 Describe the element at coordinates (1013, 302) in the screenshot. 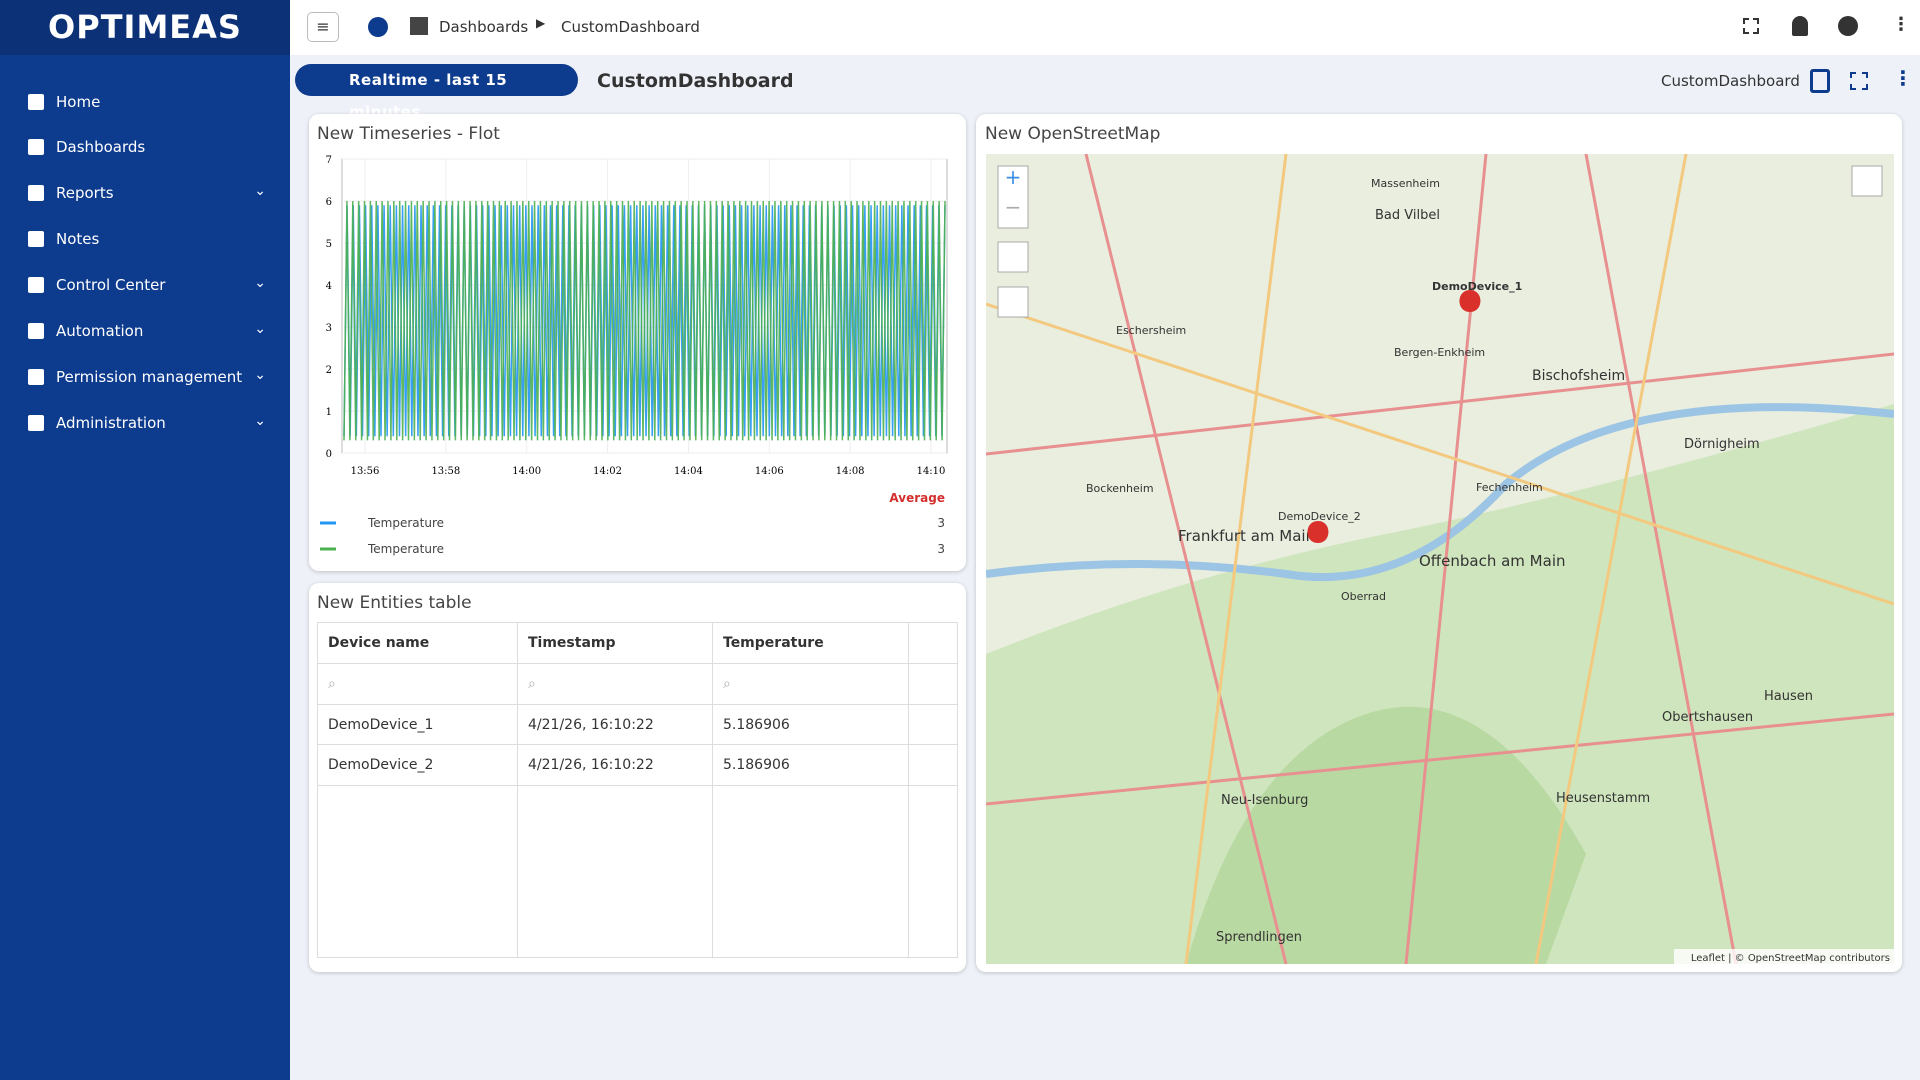

I see `layers-control` at that location.